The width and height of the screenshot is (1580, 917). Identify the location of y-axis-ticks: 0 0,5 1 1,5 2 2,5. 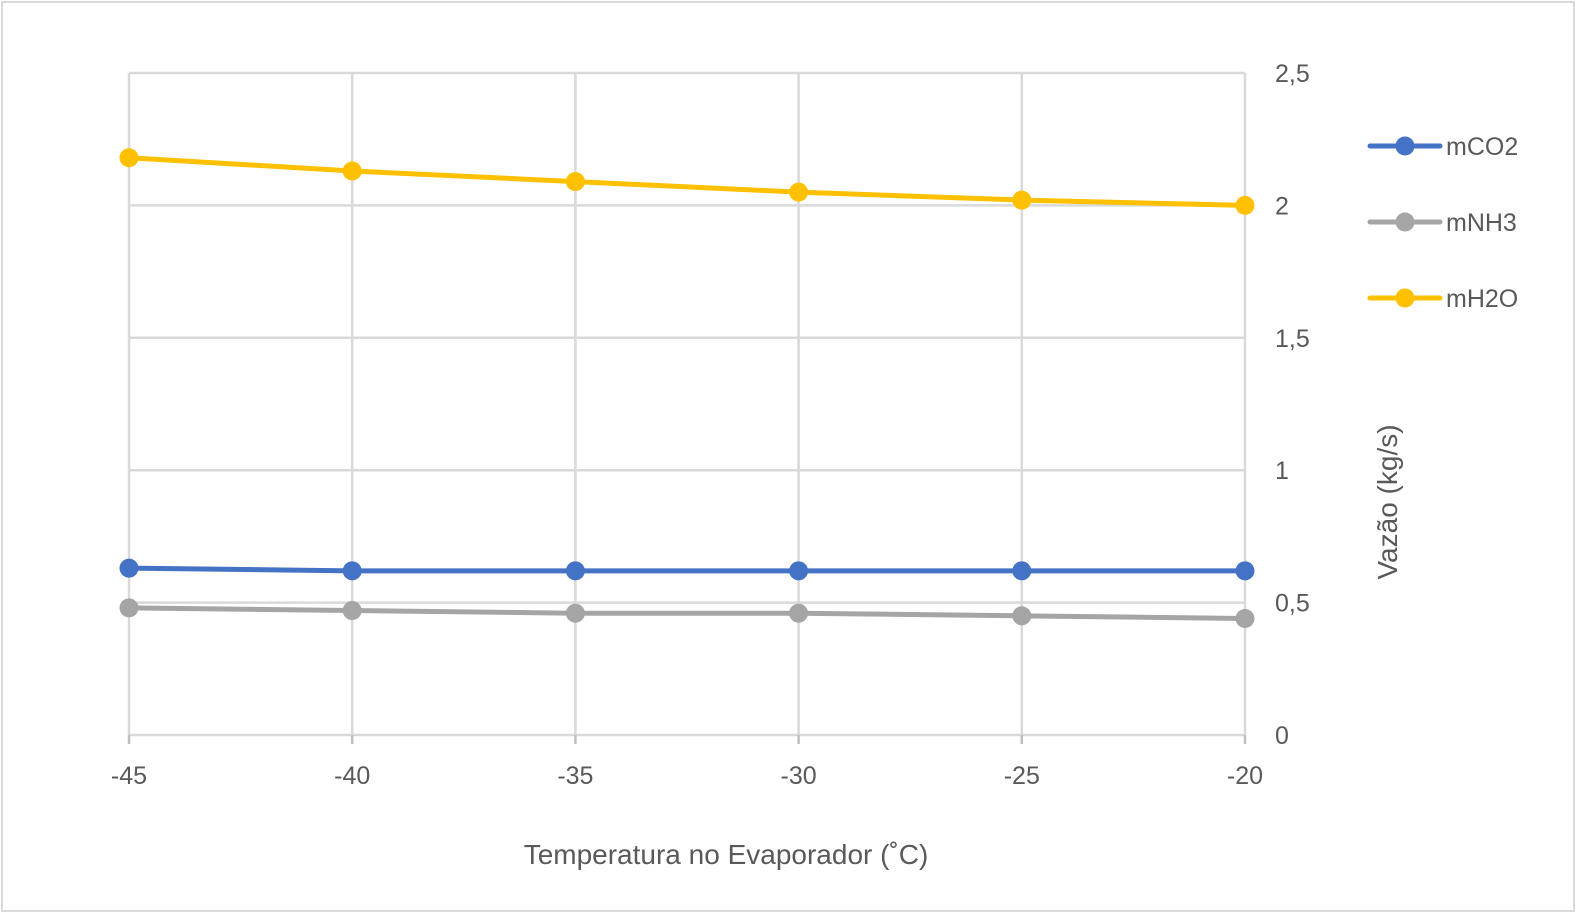
(1292, 405).